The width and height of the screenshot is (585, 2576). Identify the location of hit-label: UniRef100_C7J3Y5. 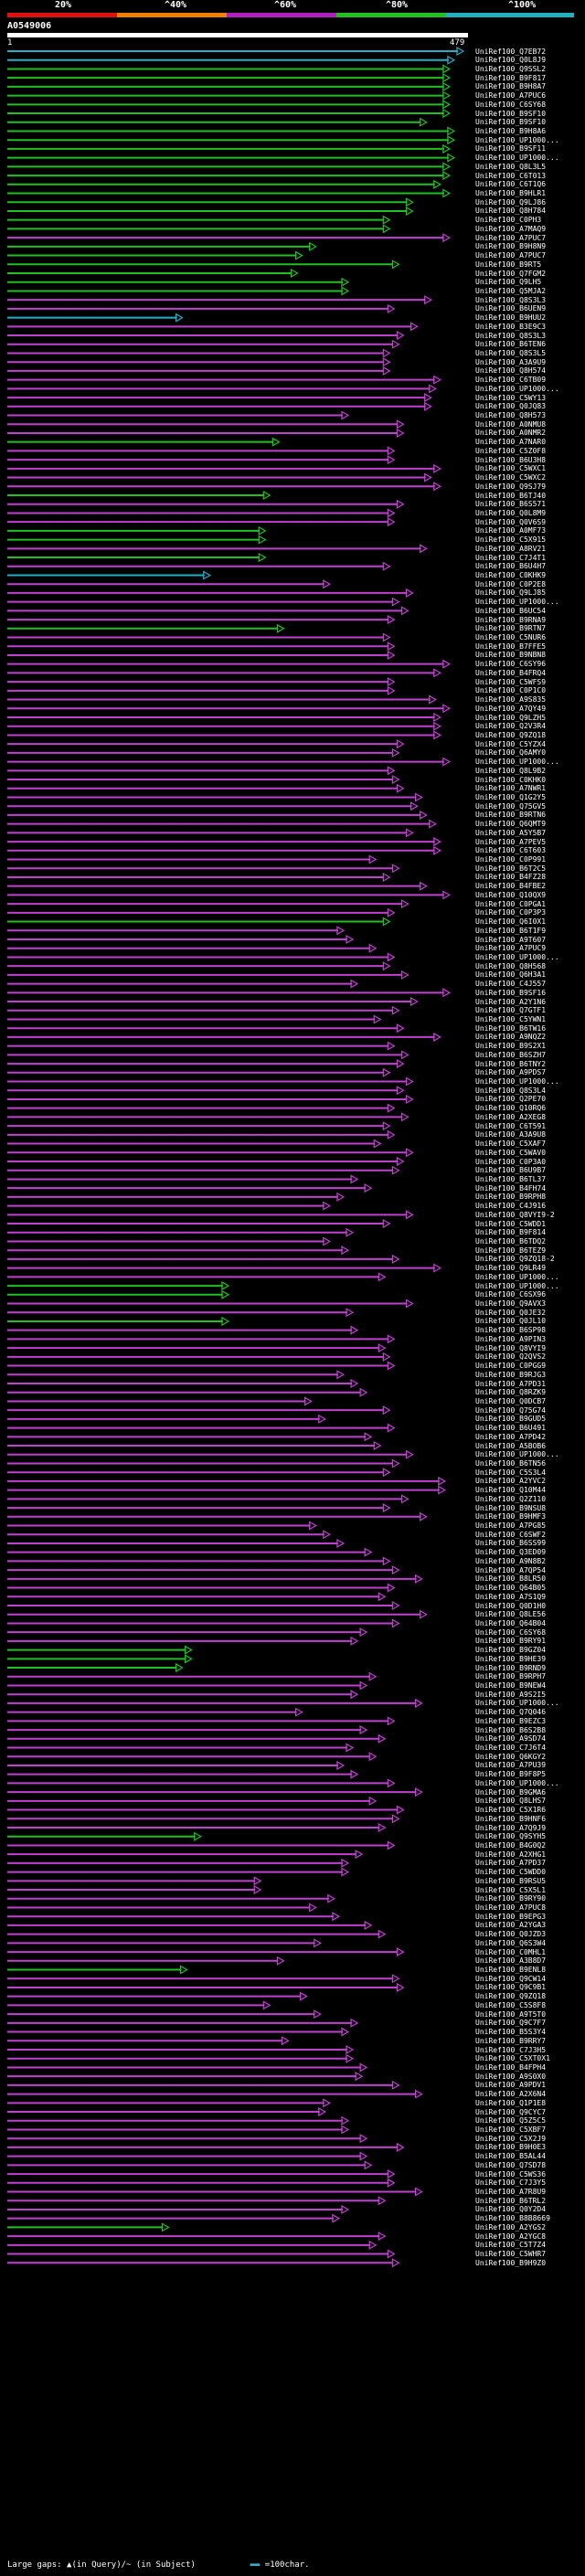
(511, 2183).